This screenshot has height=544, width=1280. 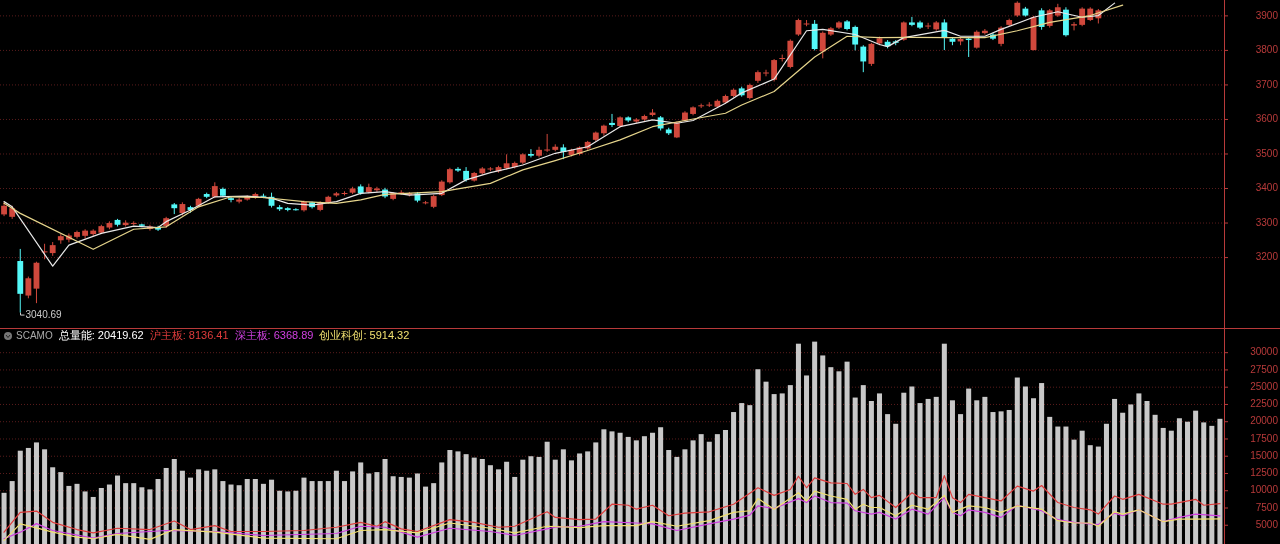 I want to click on y-tick-label: 3800, so click(x=1267, y=50).